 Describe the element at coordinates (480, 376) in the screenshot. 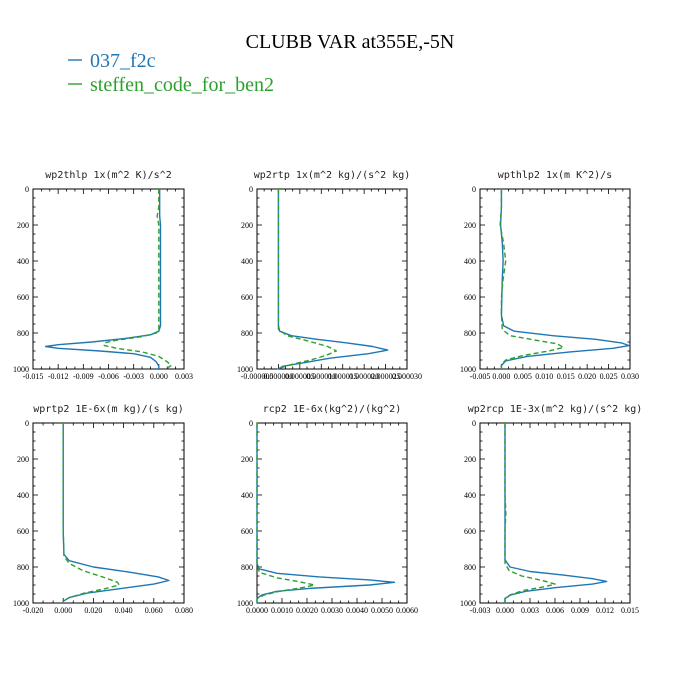

I see `x-tick-label: -0.005` at that location.